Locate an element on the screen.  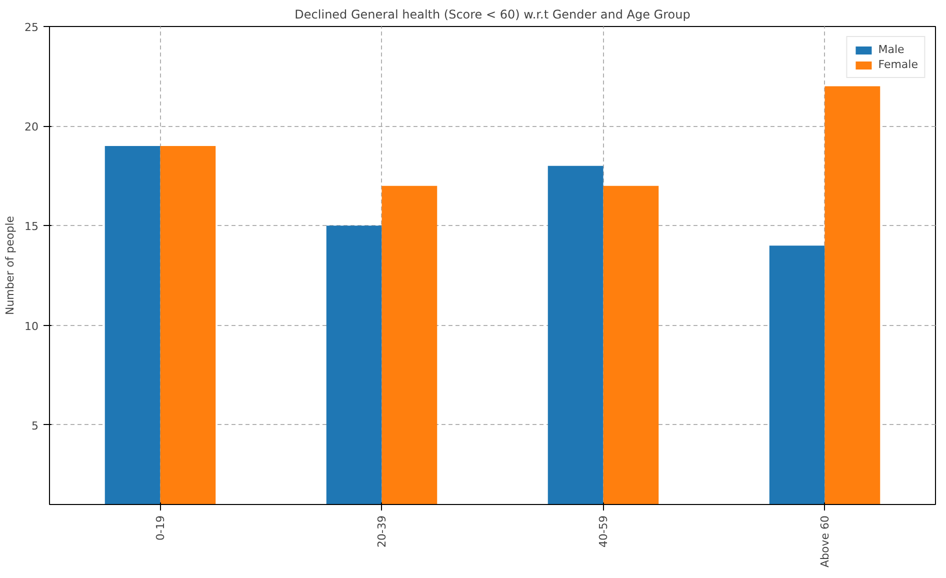
x-tick-label: Above 60 is located at coordinates (825, 541).